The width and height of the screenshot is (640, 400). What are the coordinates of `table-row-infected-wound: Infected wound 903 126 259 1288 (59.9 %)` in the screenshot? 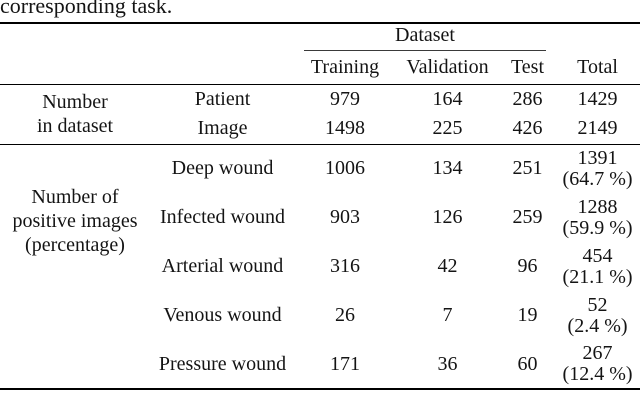 It's located at (320, 217).